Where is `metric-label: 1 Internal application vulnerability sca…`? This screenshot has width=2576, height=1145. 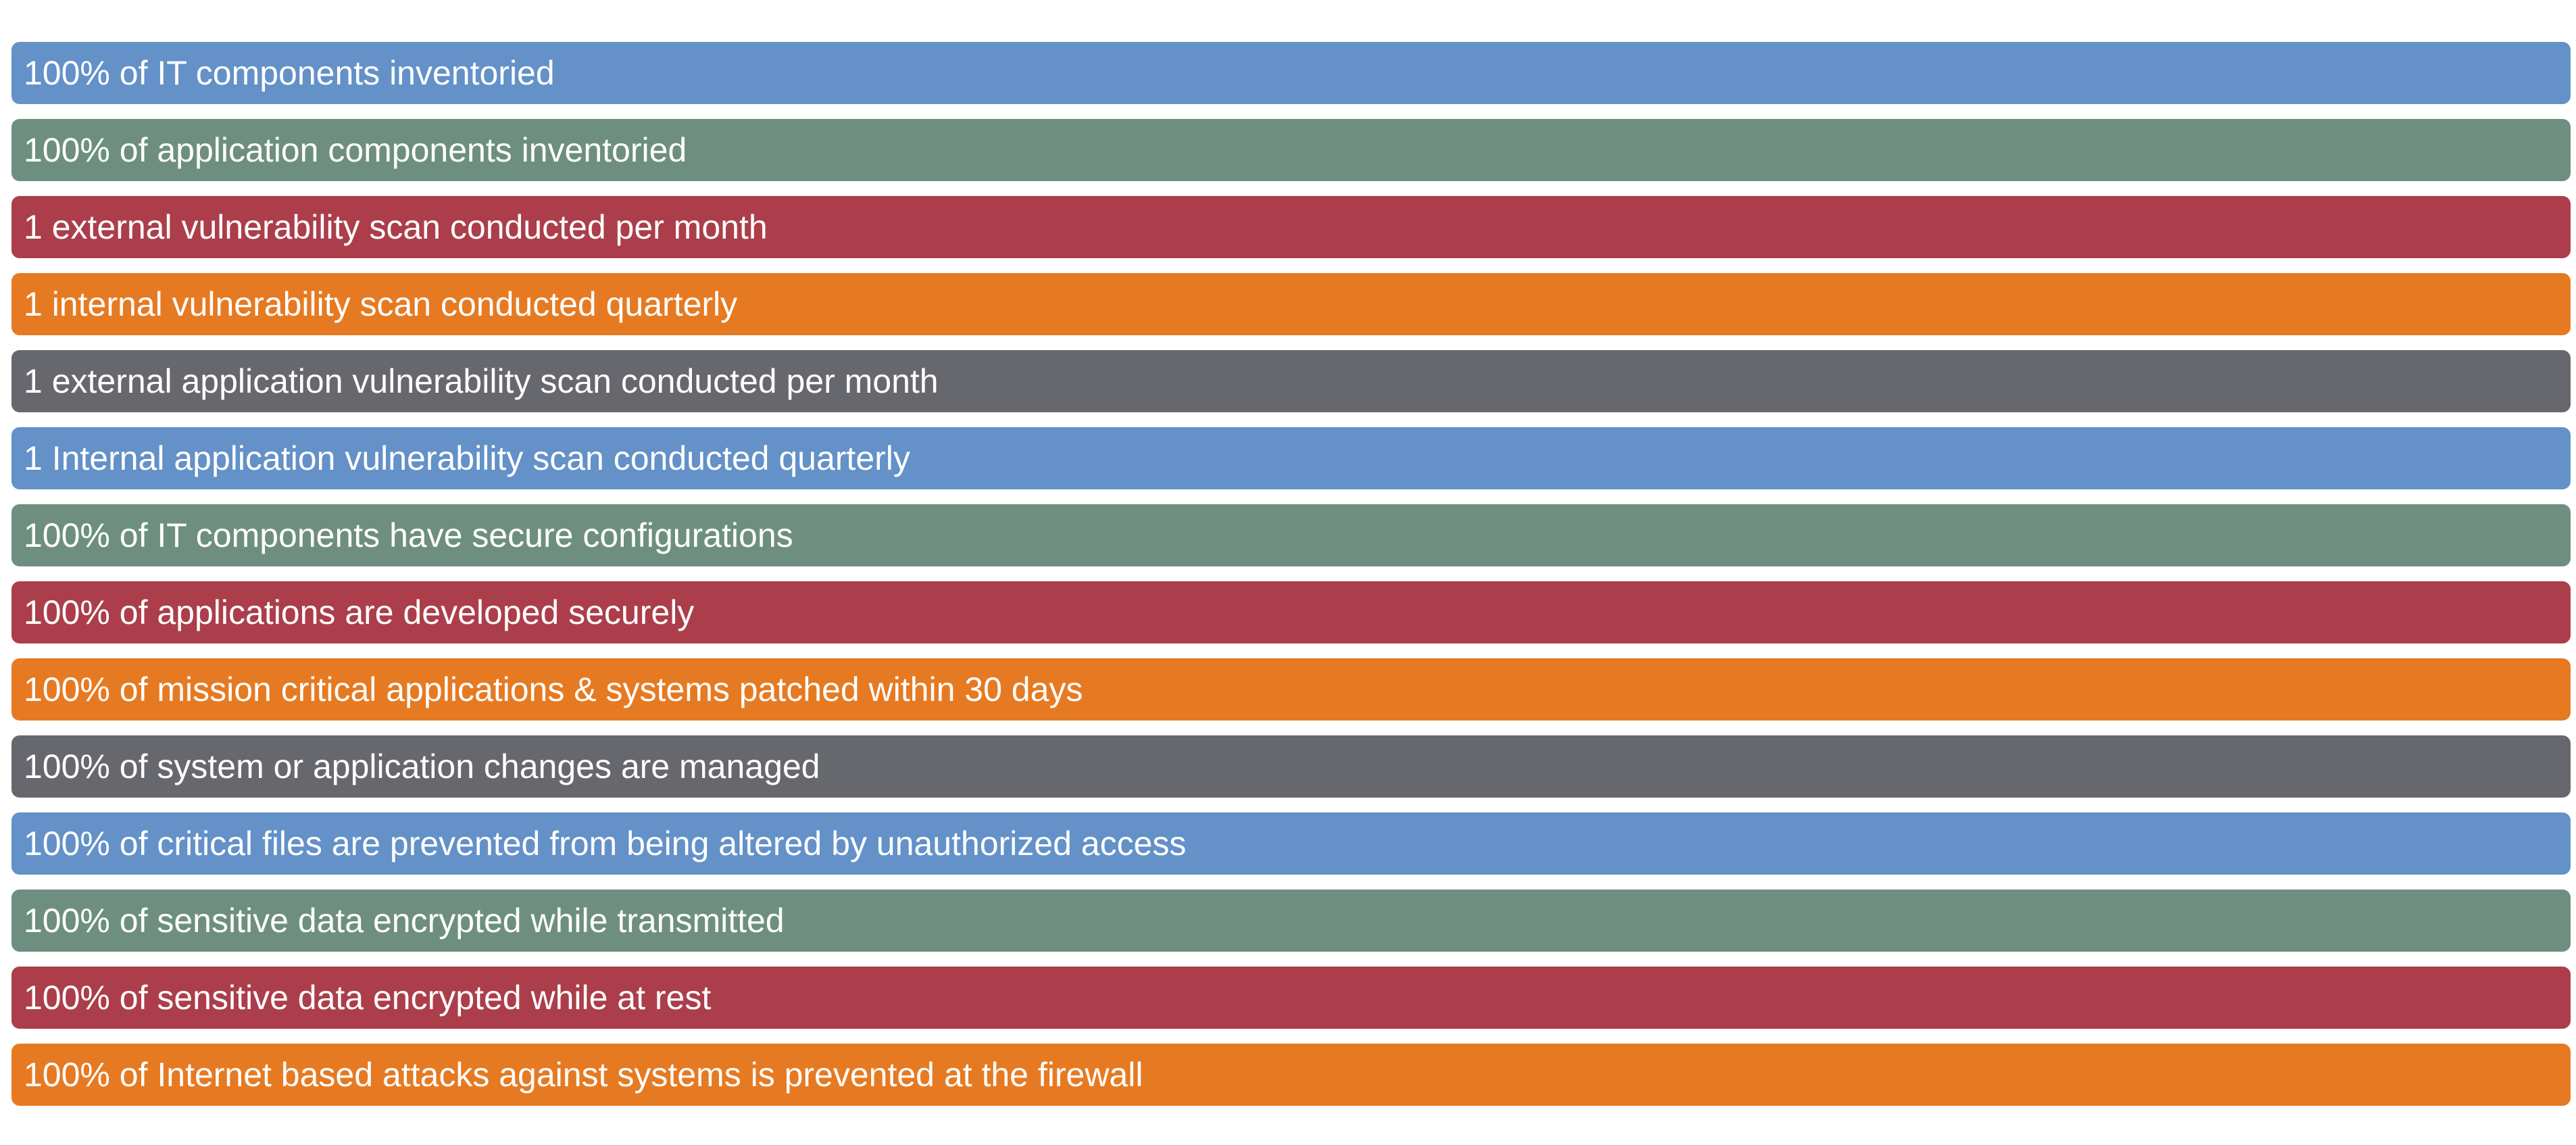 metric-label: 1 Internal application vulnerability sca… is located at coordinates (467, 458).